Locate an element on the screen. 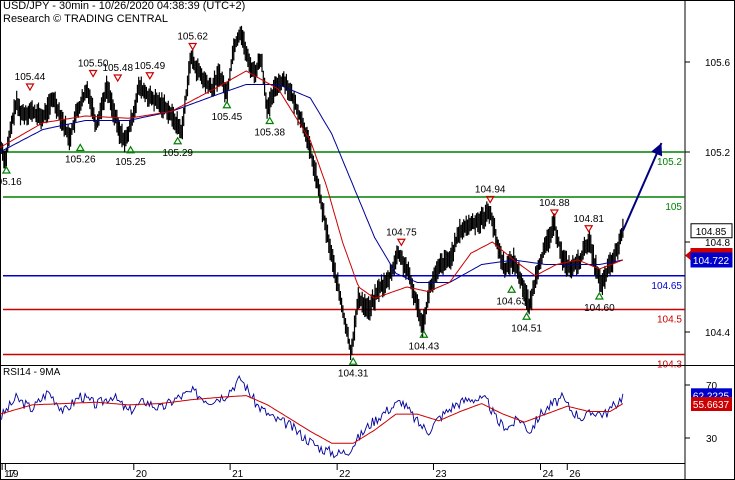  swing-high-label: 104.81 is located at coordinates (588, 219).